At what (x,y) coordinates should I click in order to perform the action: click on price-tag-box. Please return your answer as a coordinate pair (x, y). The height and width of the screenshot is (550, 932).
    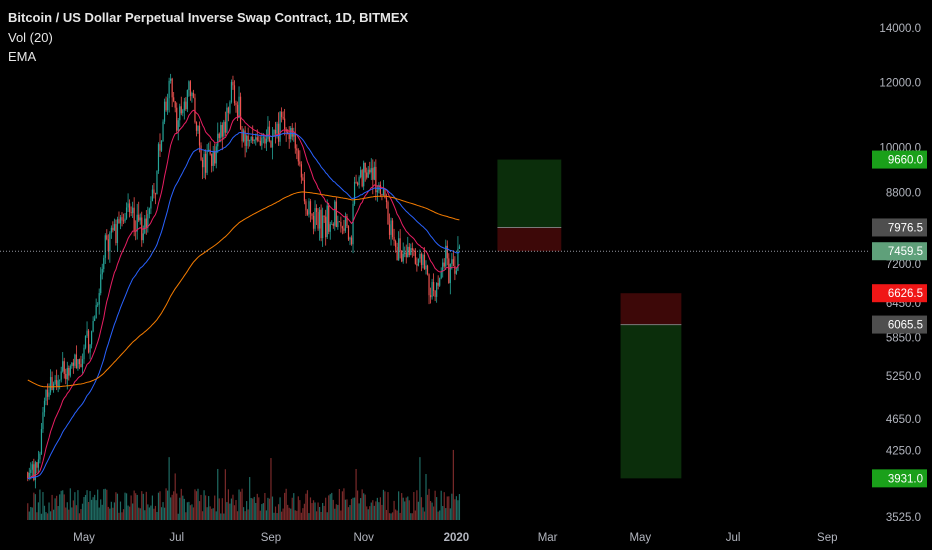
    Looking at the image, I should click on (899, 251).